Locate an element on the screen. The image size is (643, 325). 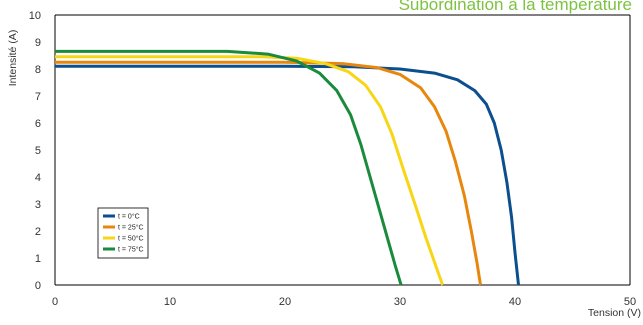
legend-label-2: t = 50°C is located at coordinates (131, 239).